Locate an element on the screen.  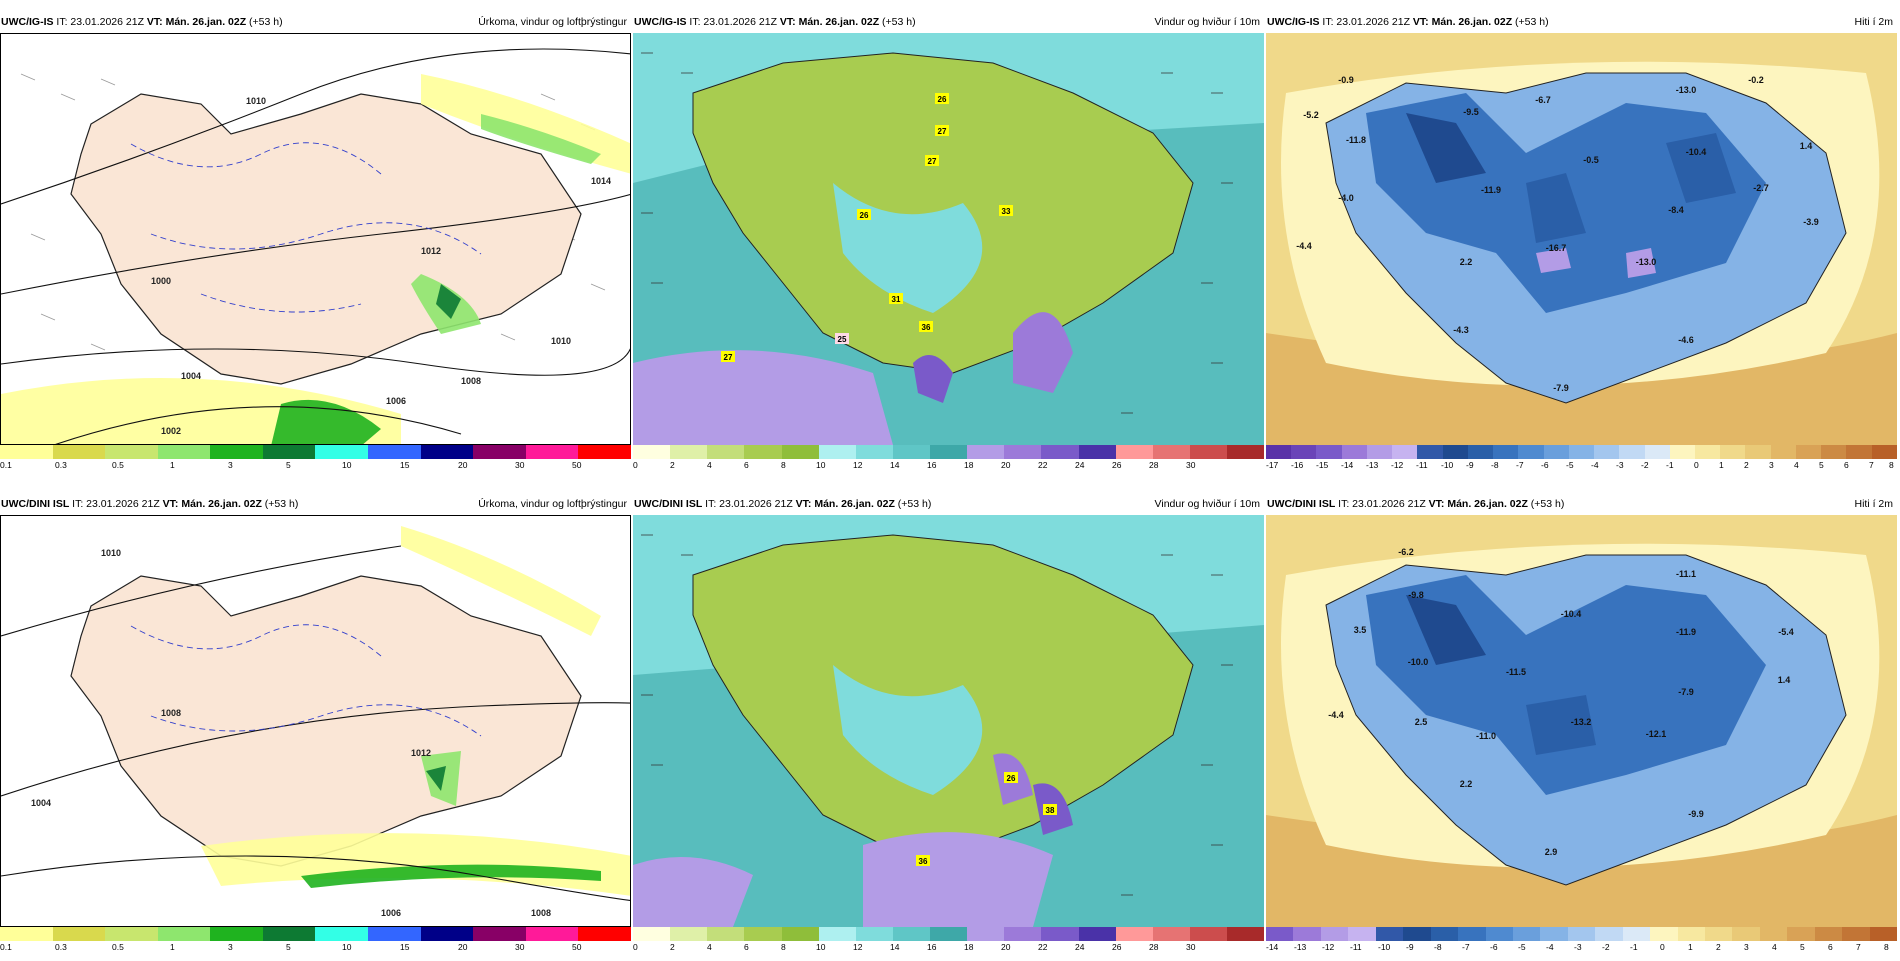
isobar-label: 1002 is located at coordinates (171, 431).